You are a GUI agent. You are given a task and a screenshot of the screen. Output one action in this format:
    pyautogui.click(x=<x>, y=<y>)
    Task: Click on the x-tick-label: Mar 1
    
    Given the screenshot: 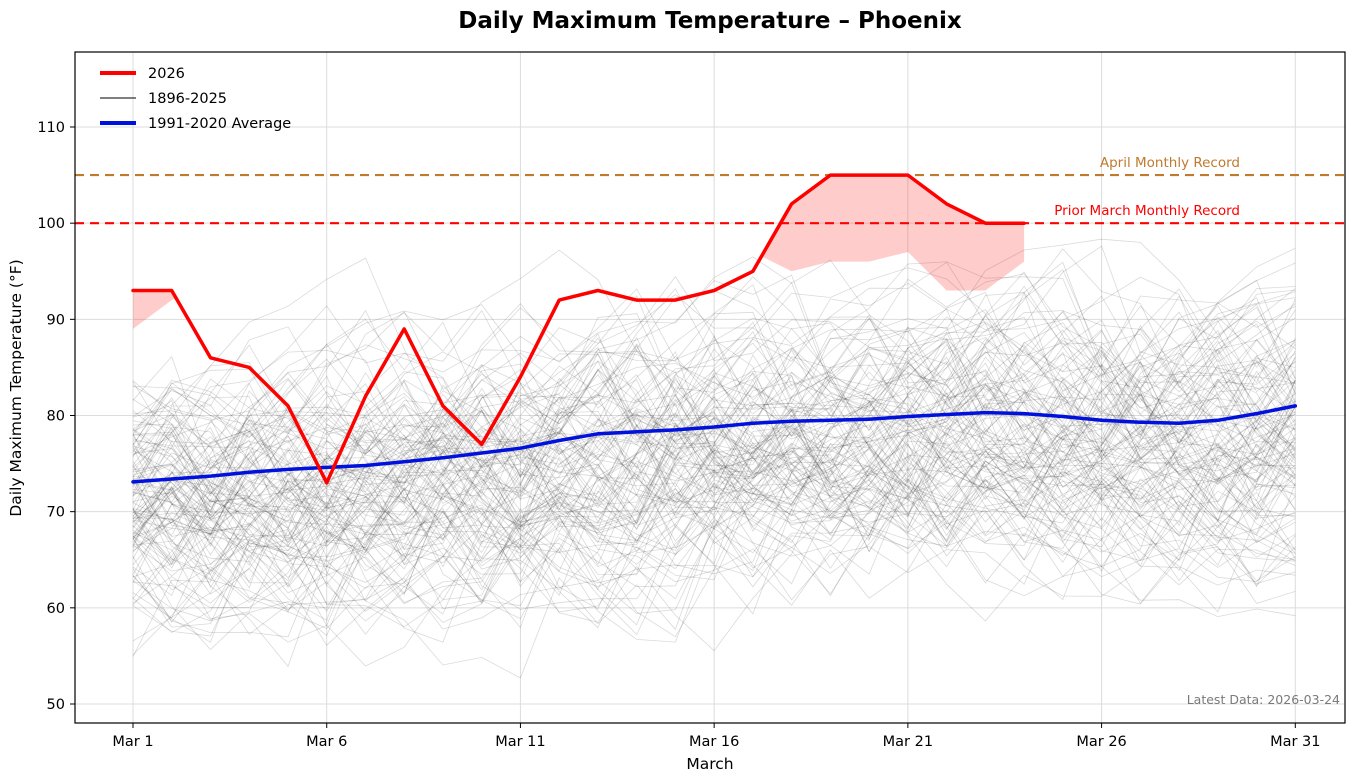 What is the action you would take?
    pyautogui.click(x=132, y=742)
    